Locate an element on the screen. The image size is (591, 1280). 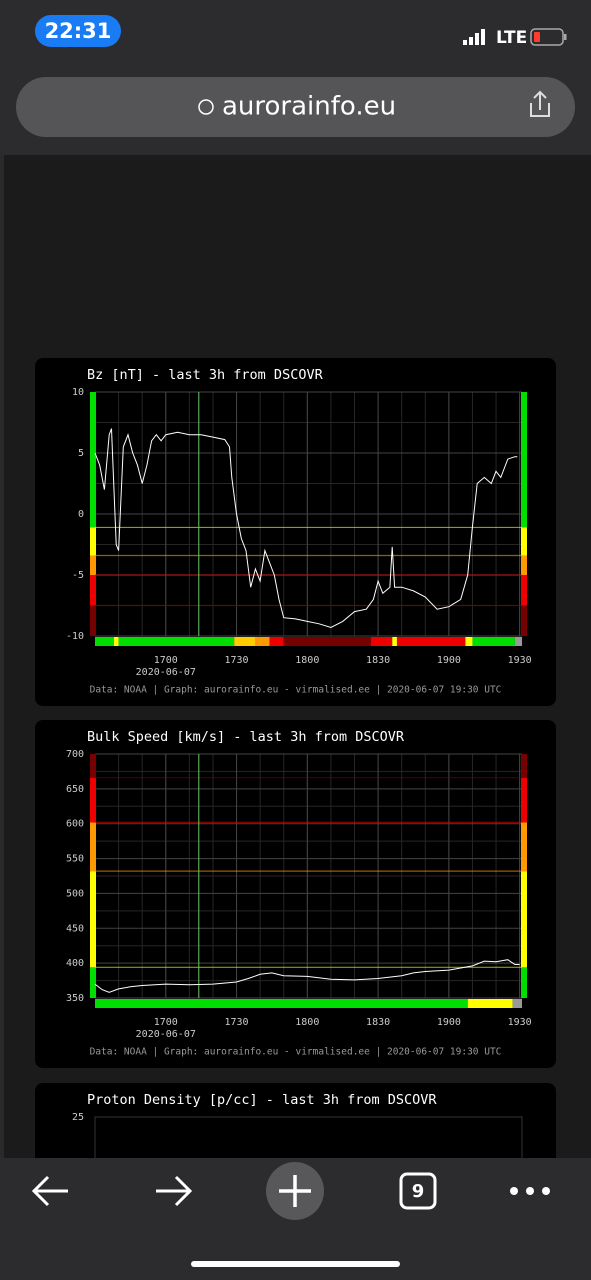
info-icon is located at coordinates (206, 107).